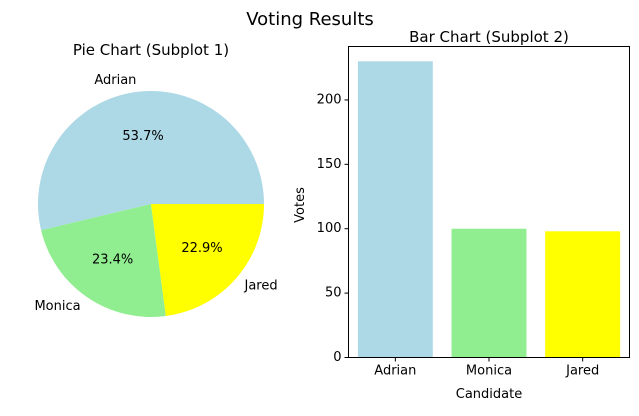 The width and height of the screenshot is (639, 416). What do you see at coordinates (142, 136) in the screenshot?
I see `pie-percent-label-adrian: 53.7%` at bounding box center [142, 136].